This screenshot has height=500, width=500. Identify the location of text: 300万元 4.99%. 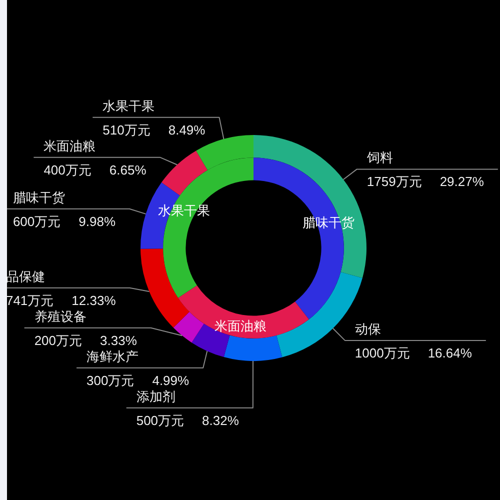
(138, 380).